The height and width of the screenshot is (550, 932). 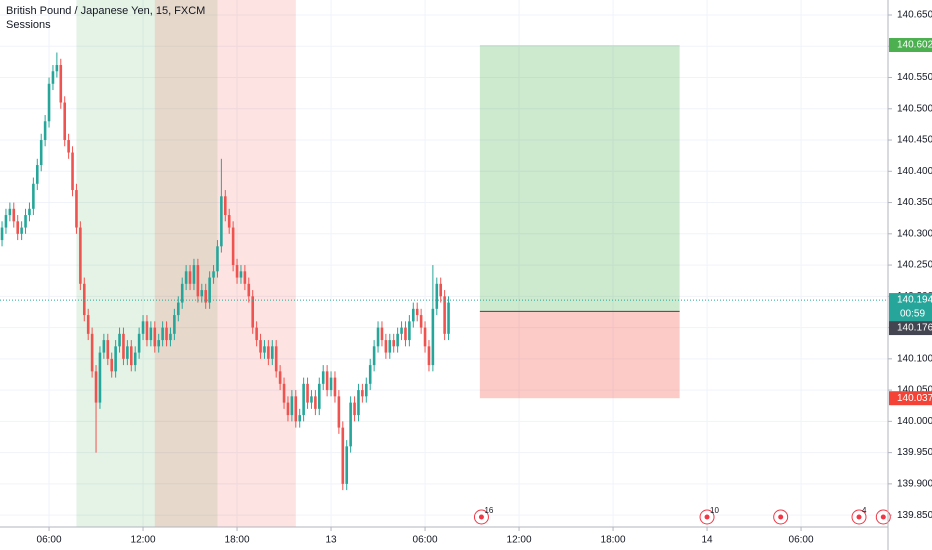 What do you see at coordinates (914, 328) in the screenshot?
I see `entry-price-label: 140.176` at bounding box center [914, 328].